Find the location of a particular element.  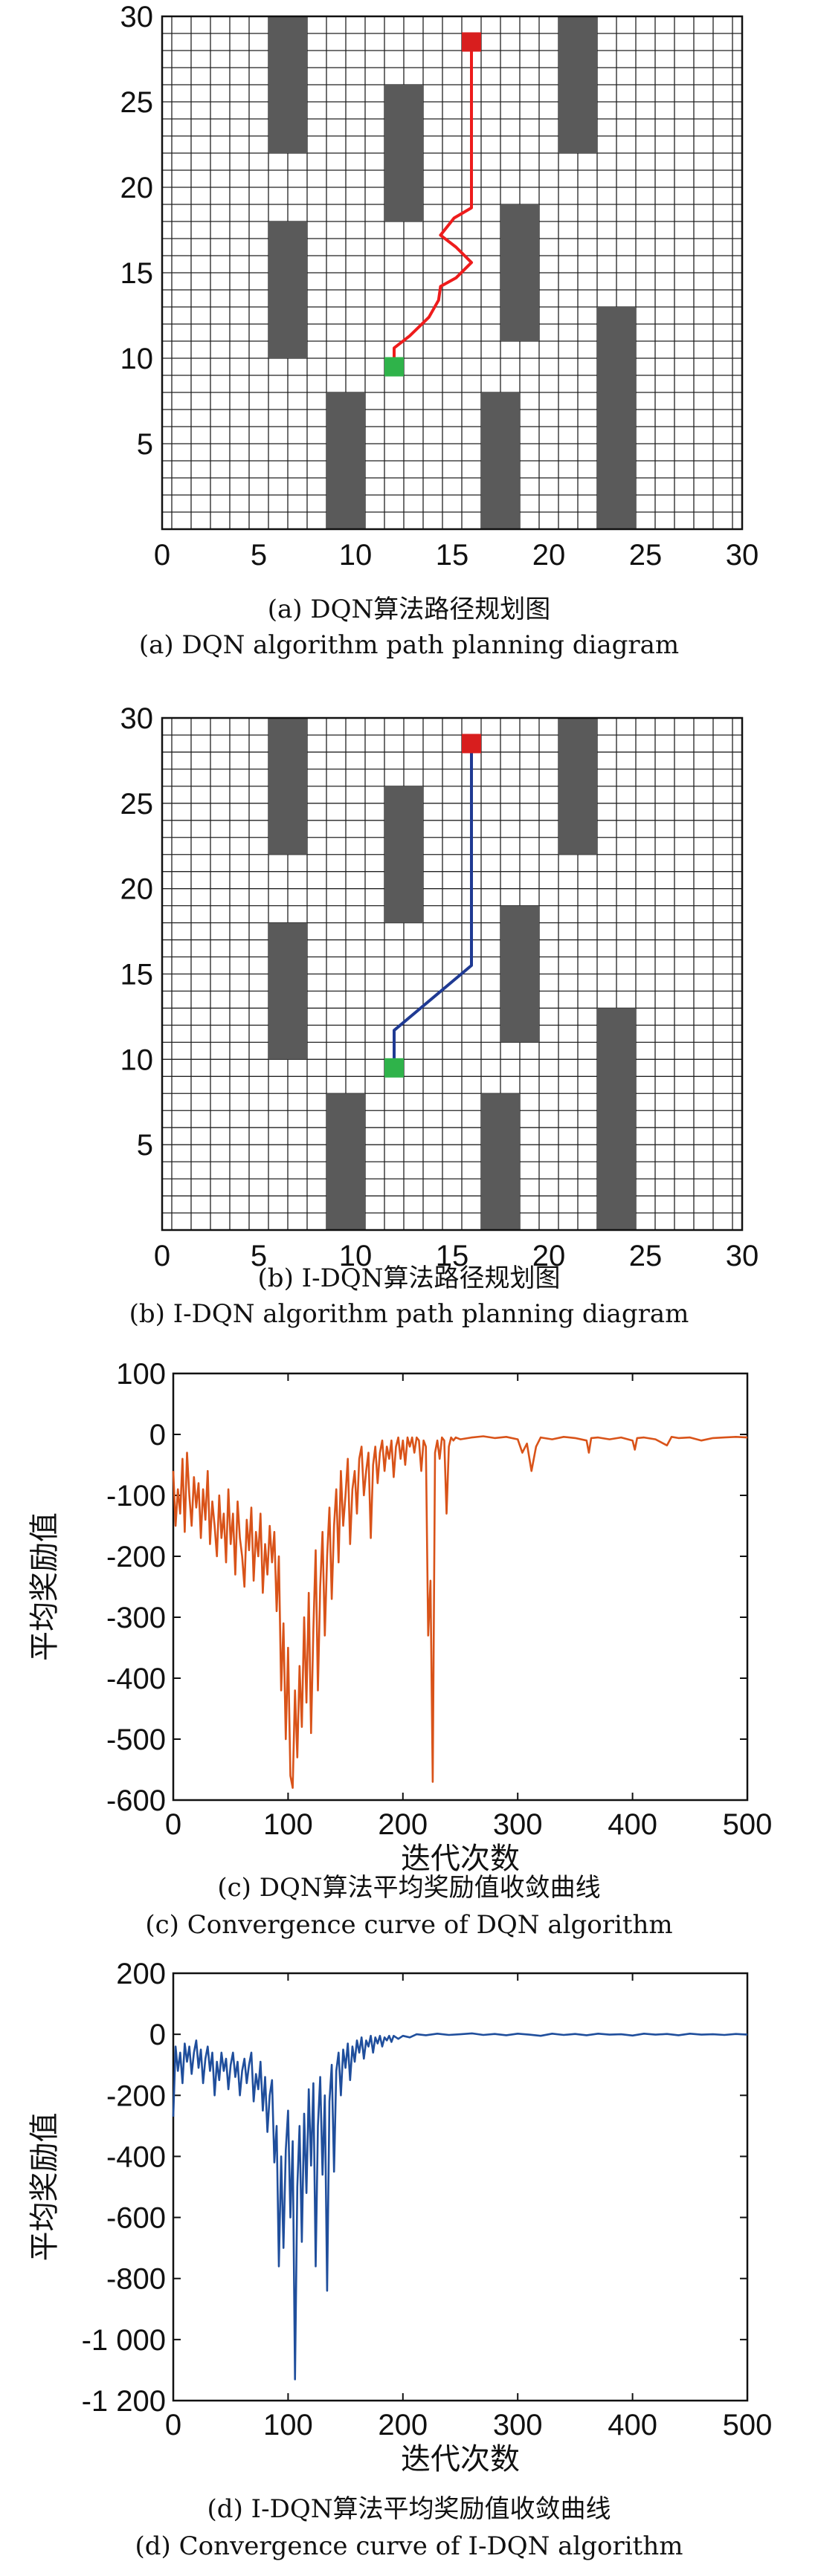

caption-b-cn: (b) I-DQN算法路径规划图 is located at coordinates (409, 1278).